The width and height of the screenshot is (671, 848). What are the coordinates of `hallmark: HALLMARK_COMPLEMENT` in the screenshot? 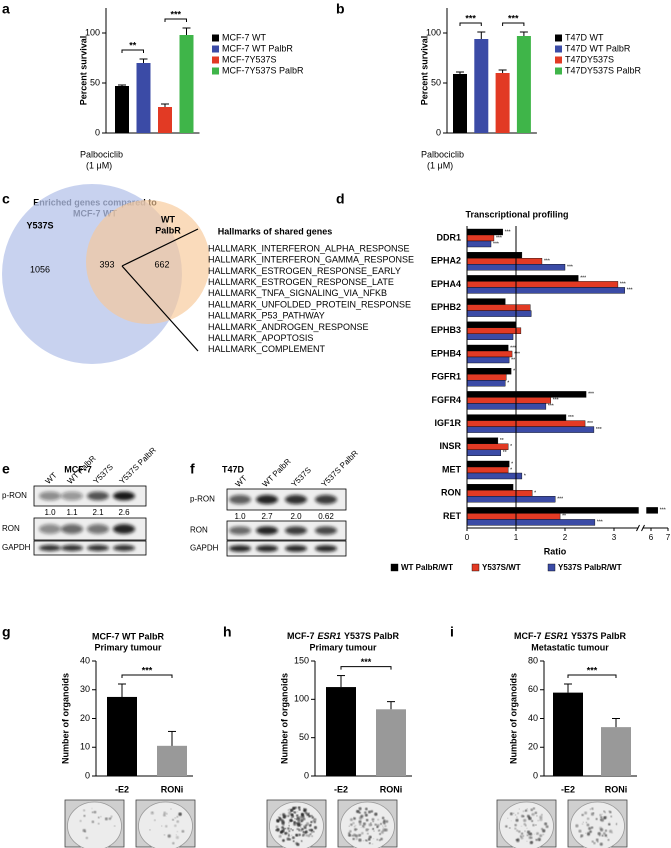 It's located at (267, 349).